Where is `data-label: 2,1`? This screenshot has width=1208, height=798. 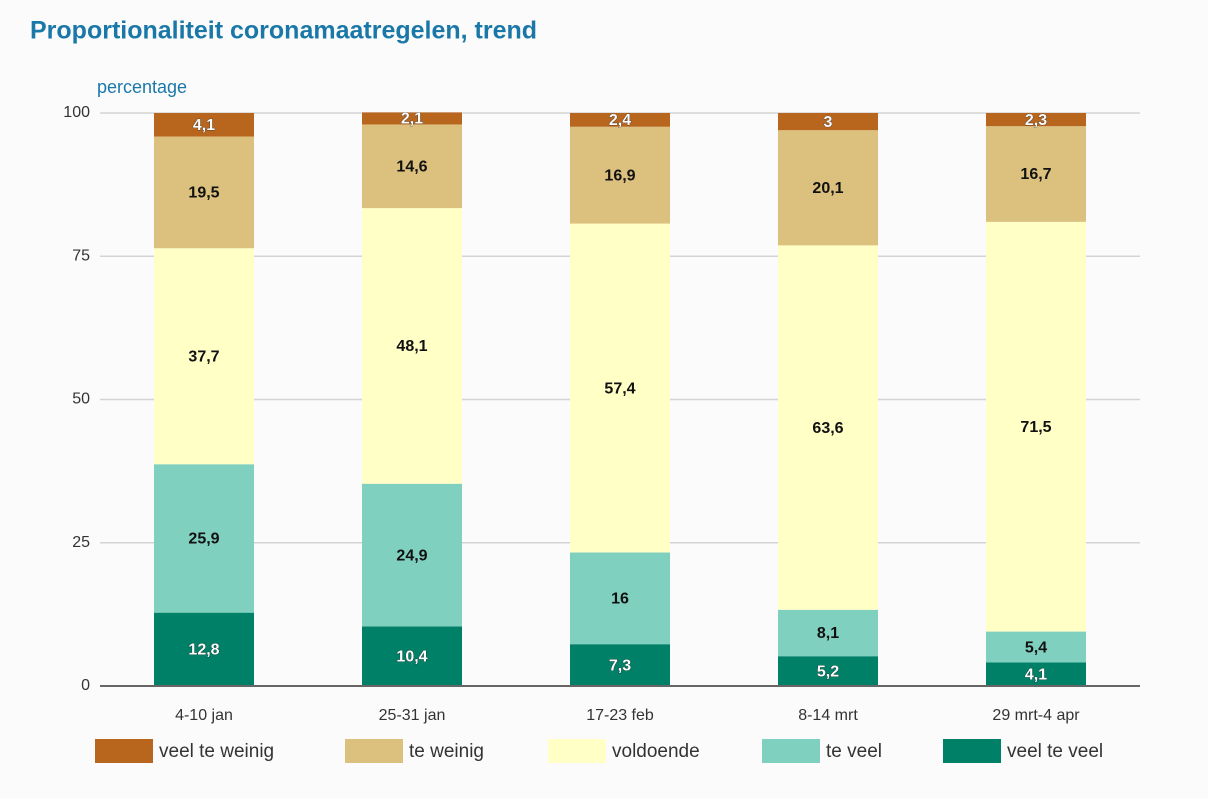
data-label: 2,1 is located at coordinates (412, 119).